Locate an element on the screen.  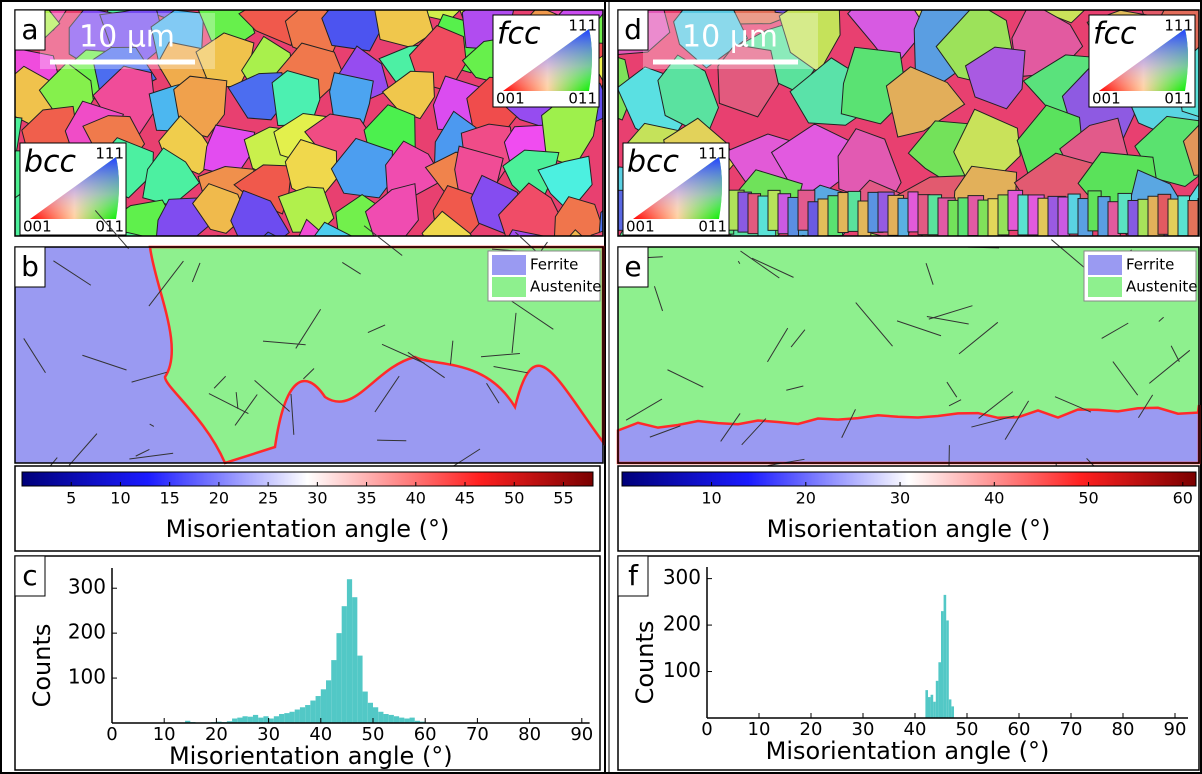
ipf-pole: 011 is located at coordinates (712, 227).